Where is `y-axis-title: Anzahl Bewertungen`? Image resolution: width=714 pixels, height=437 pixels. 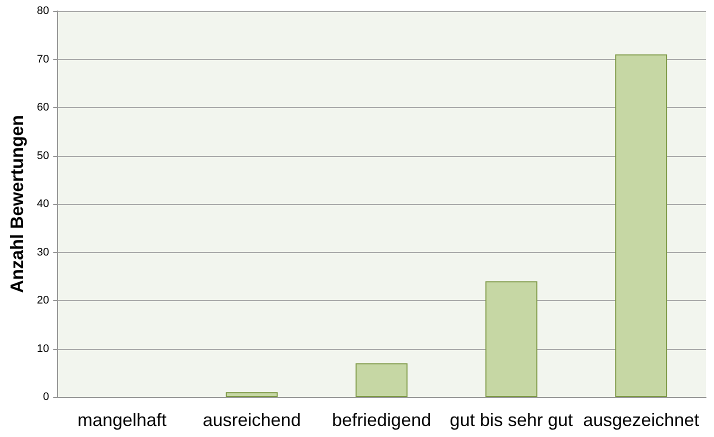
y-axis-title: Anzahl Bewertungen is located at coordinates (17, 204).